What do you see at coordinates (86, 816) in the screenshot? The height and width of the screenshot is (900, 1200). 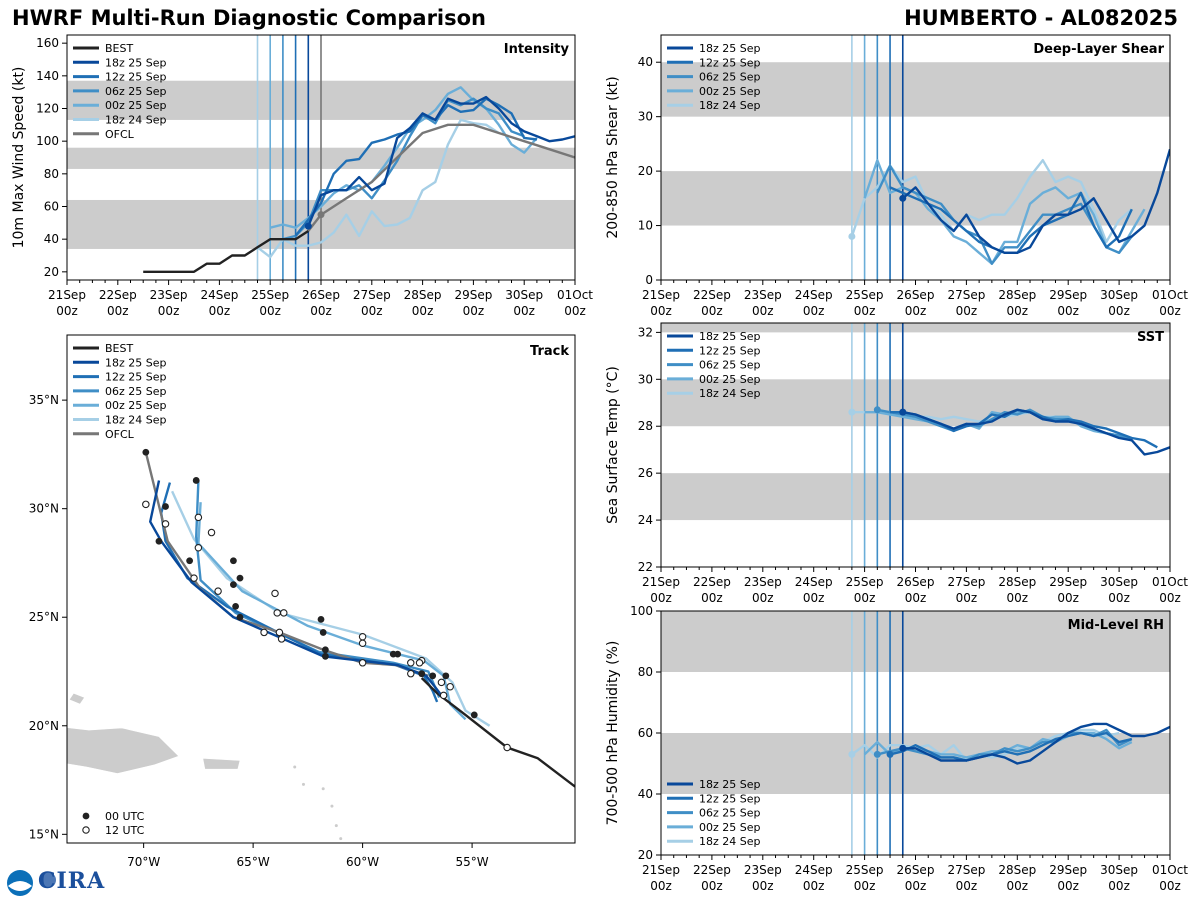 I see `track-legend-00utc-marker` at bounding box center [86, 816].